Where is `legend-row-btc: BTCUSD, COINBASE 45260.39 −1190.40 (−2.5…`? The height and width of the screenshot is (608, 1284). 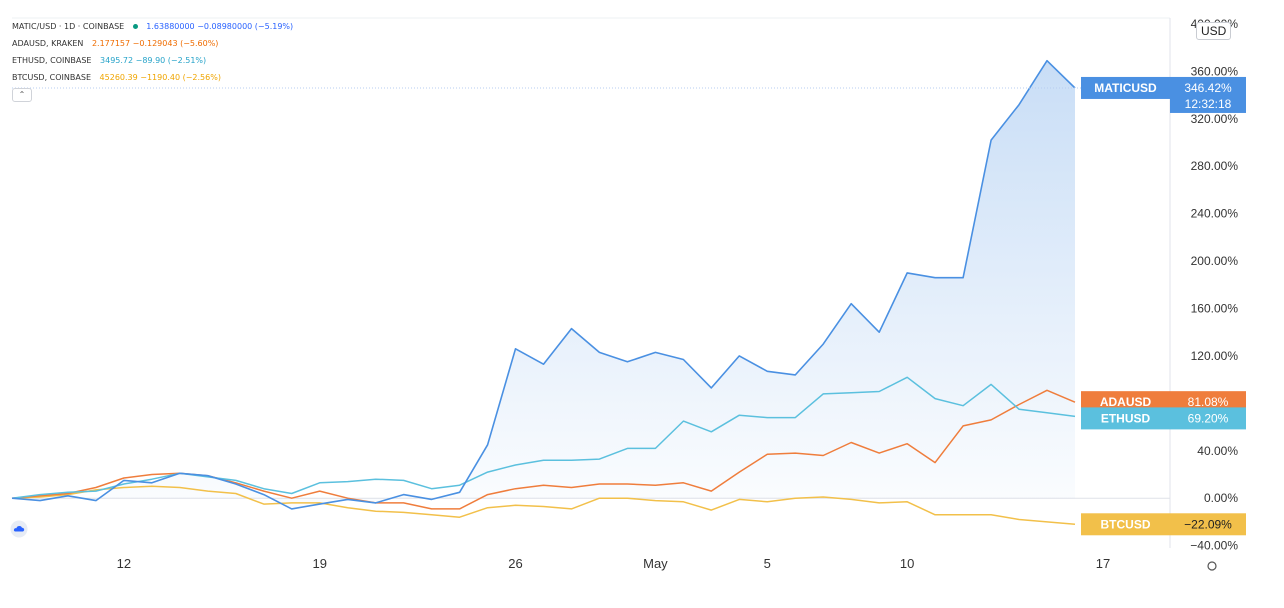
legend-row-btc: BTCUSD, COINBASE 45260.39 −1190.40 (−2.5… is located at coordinates (152, 77).